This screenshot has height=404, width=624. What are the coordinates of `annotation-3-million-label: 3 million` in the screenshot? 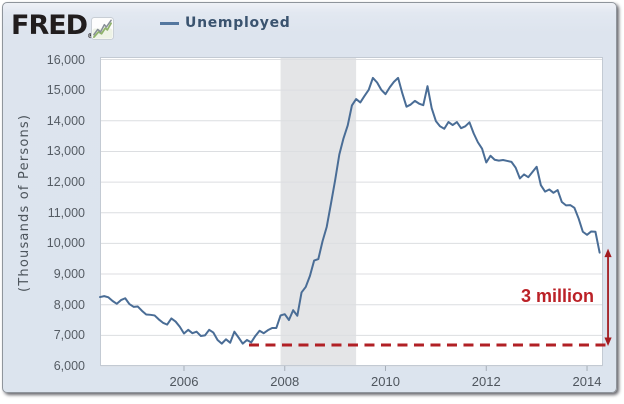 It's located at (558, 295).